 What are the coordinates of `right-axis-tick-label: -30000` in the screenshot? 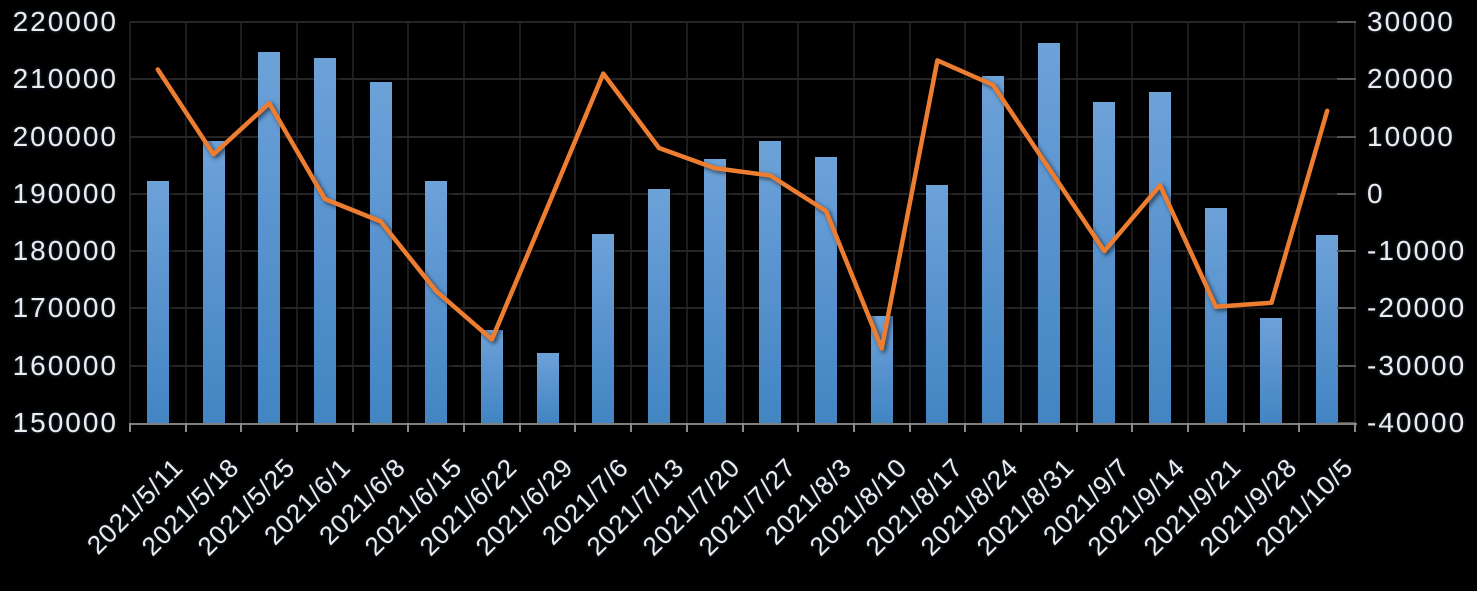 It's located at (1417, 365).